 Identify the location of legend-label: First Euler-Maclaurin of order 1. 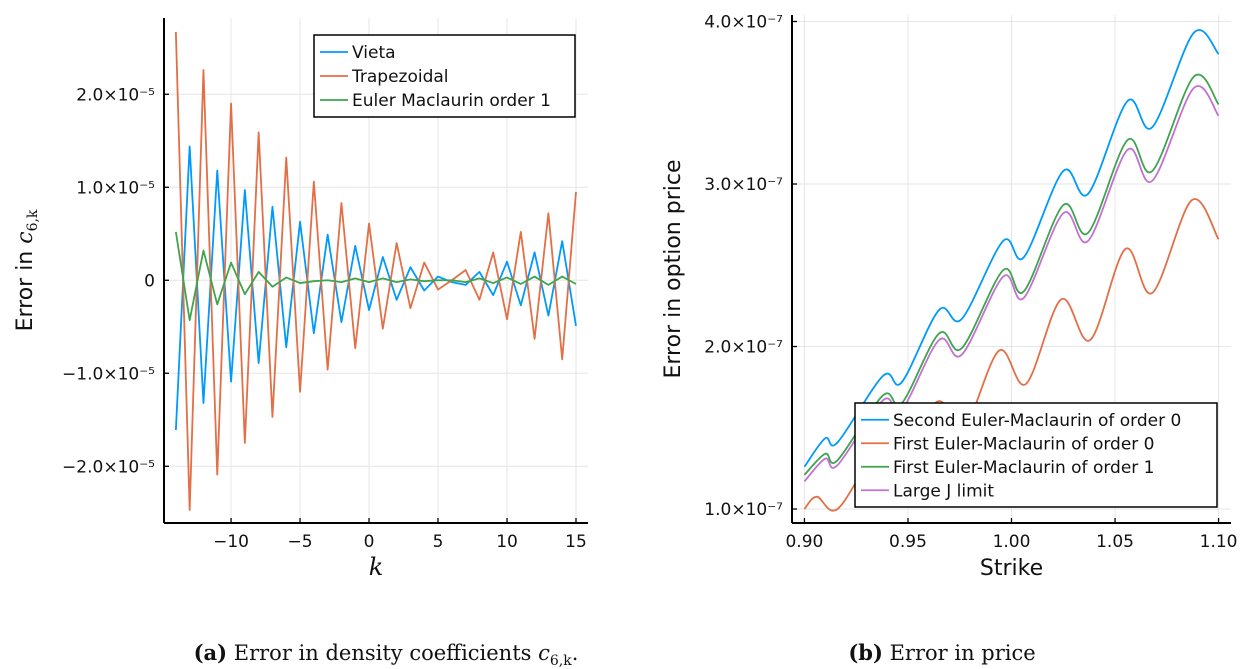
(1024, 468).